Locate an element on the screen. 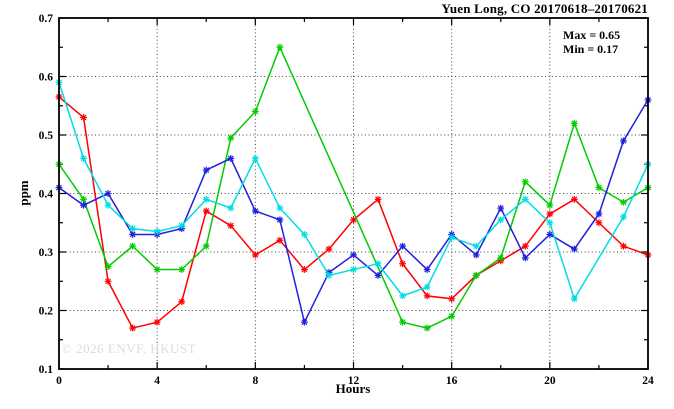 The height and width of the screenshot is (409, 674). y-axis-title: ppm is located at coordinates (23, 193).